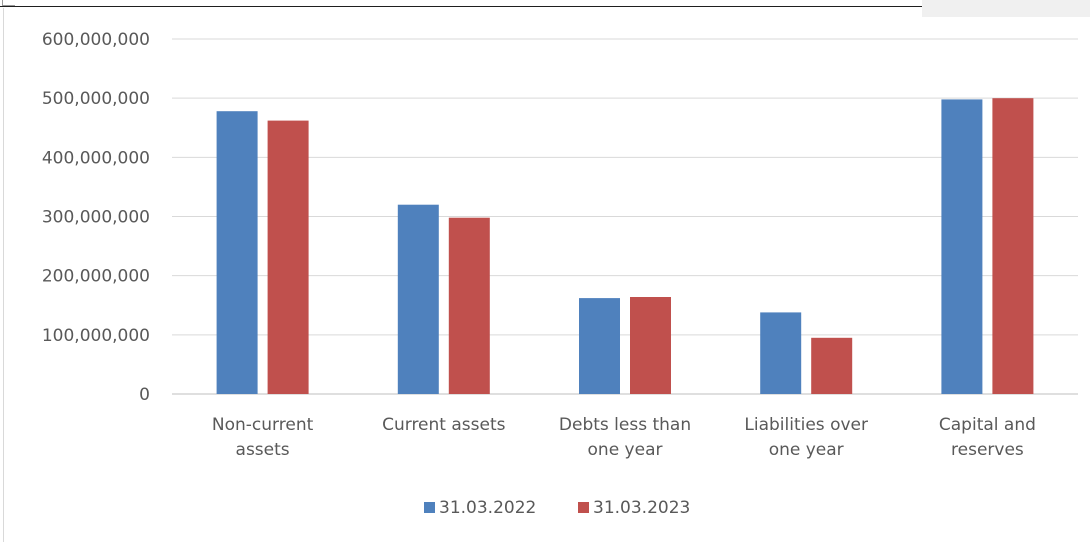 This screenshot has height=542, width=1090. I want to click on bar-31.03.2023-non-current-assets, so click(288, 257).